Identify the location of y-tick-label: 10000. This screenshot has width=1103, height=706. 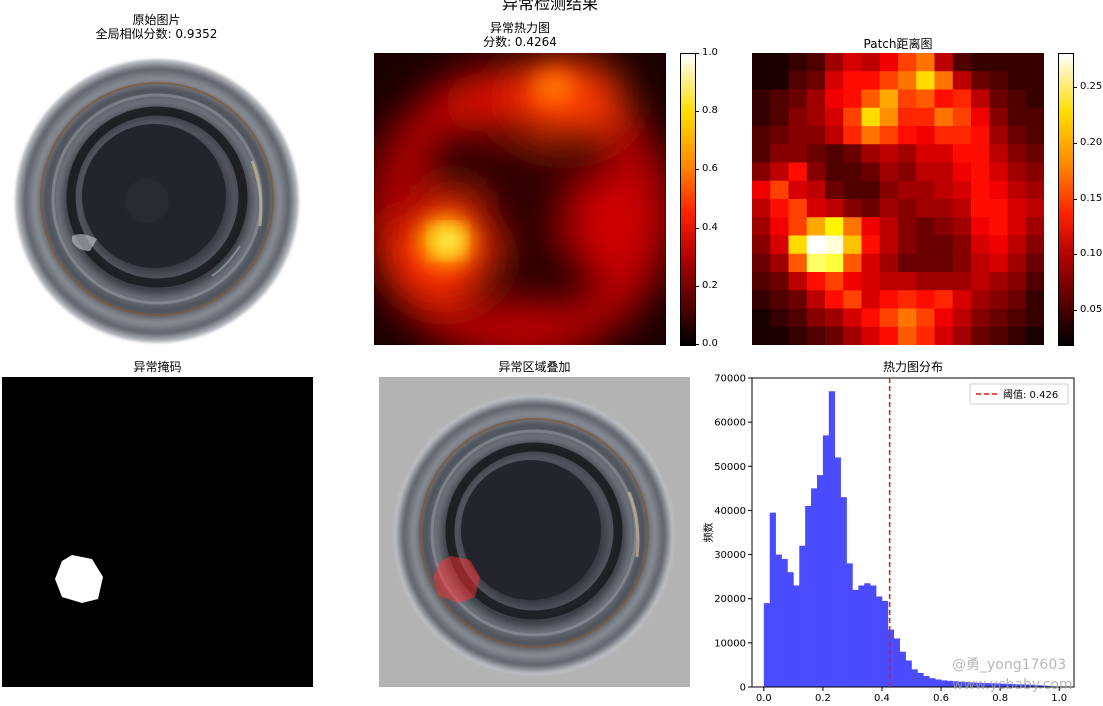
(730, 643).